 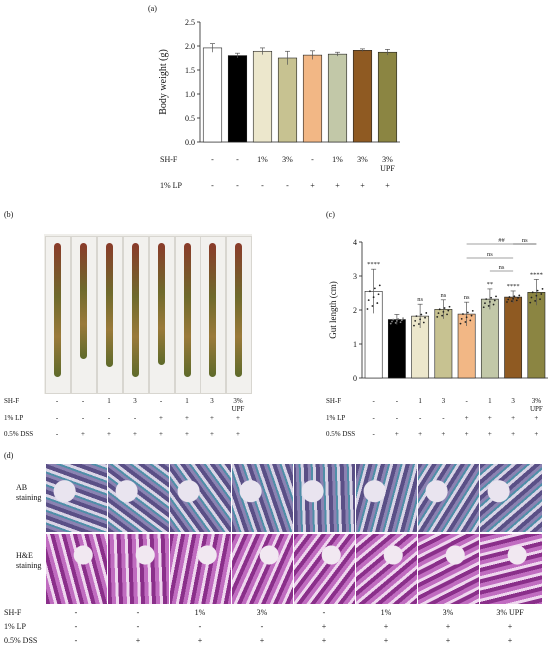 I want to click on table-b-row-label: 0.5% DSS, so click(x=19, y=434).